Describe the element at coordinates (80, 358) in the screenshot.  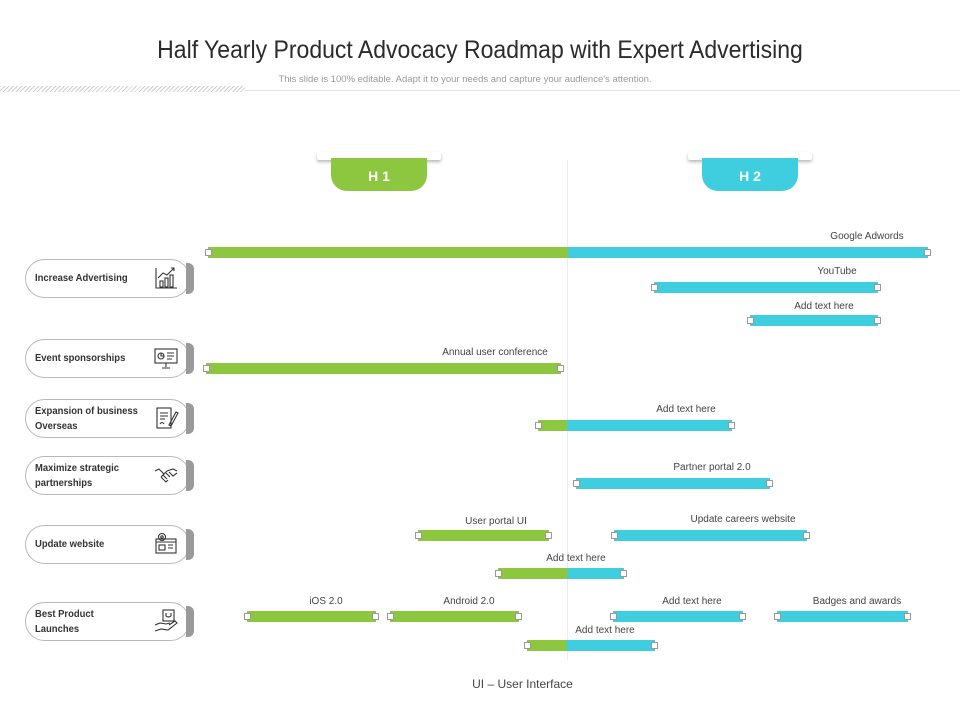
I see `category-label: Event sponsorships` at that location.